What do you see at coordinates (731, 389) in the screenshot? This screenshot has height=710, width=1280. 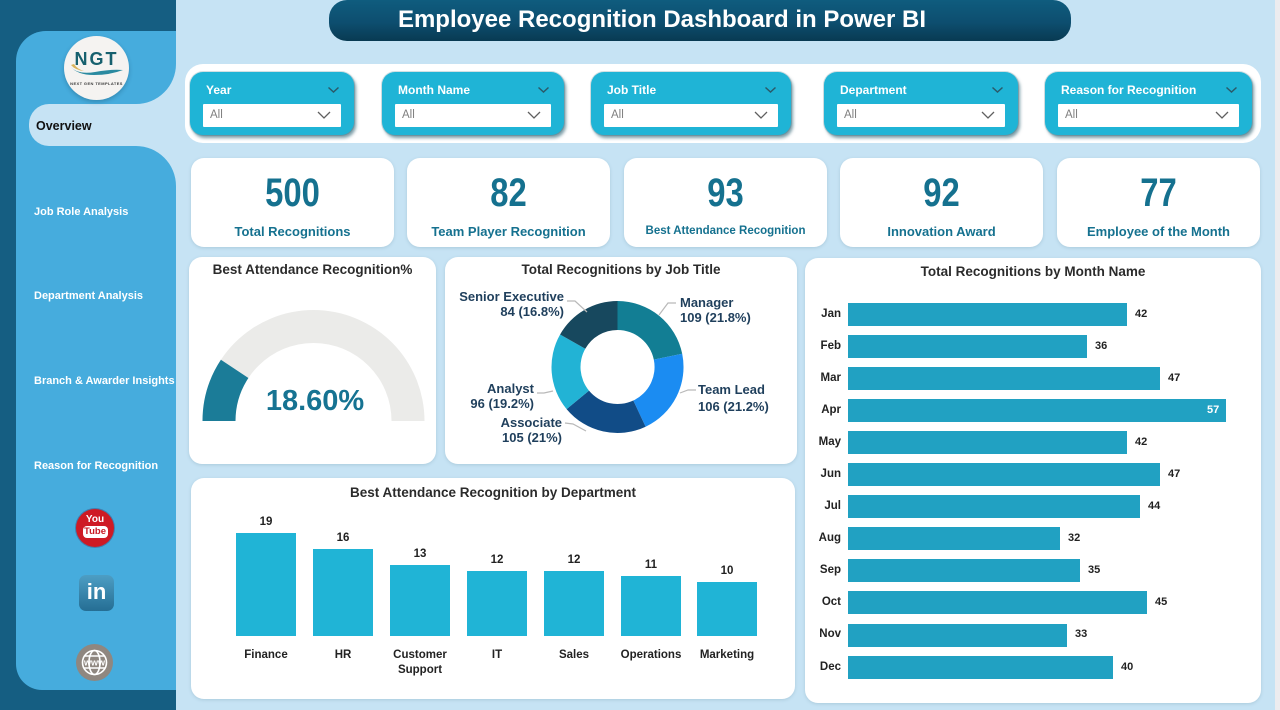 I see `svg-text: Team Lead` at bounding box center [731, 389].